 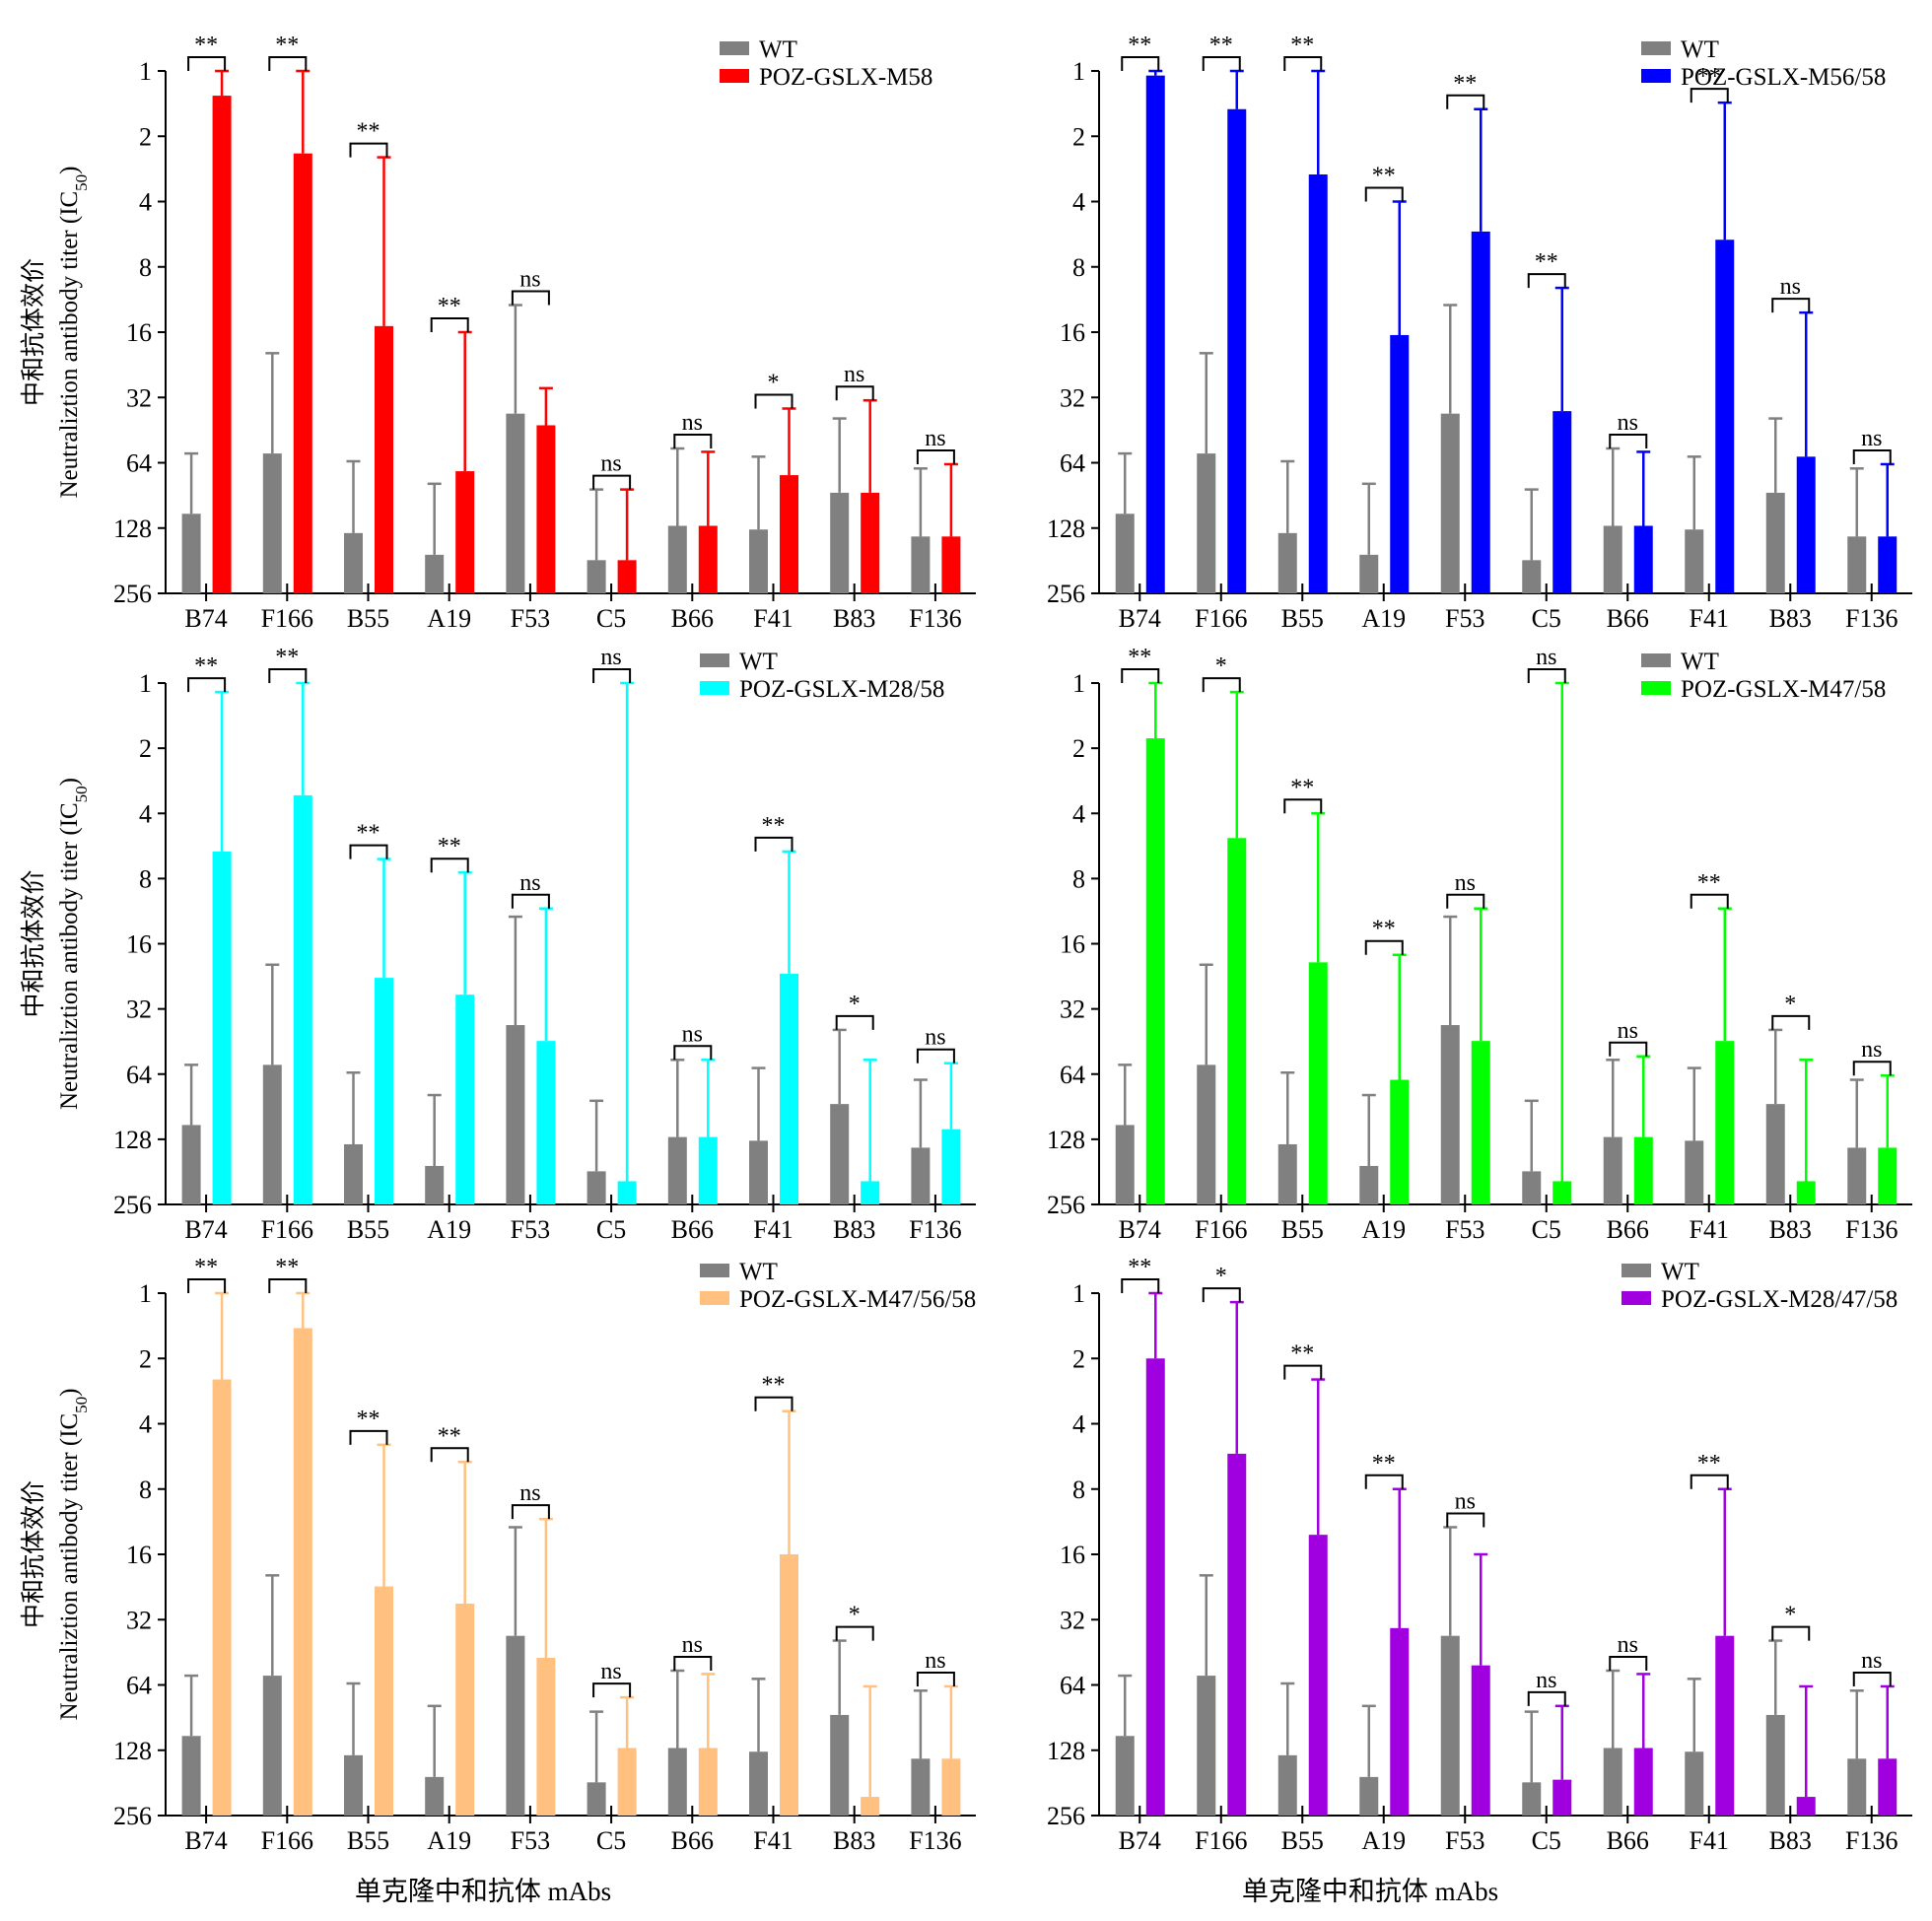 What do you see at coordinates (132, 1751) in the screenshot?
I see `y-tick-label: 128` at bounding box center [132, 1751].